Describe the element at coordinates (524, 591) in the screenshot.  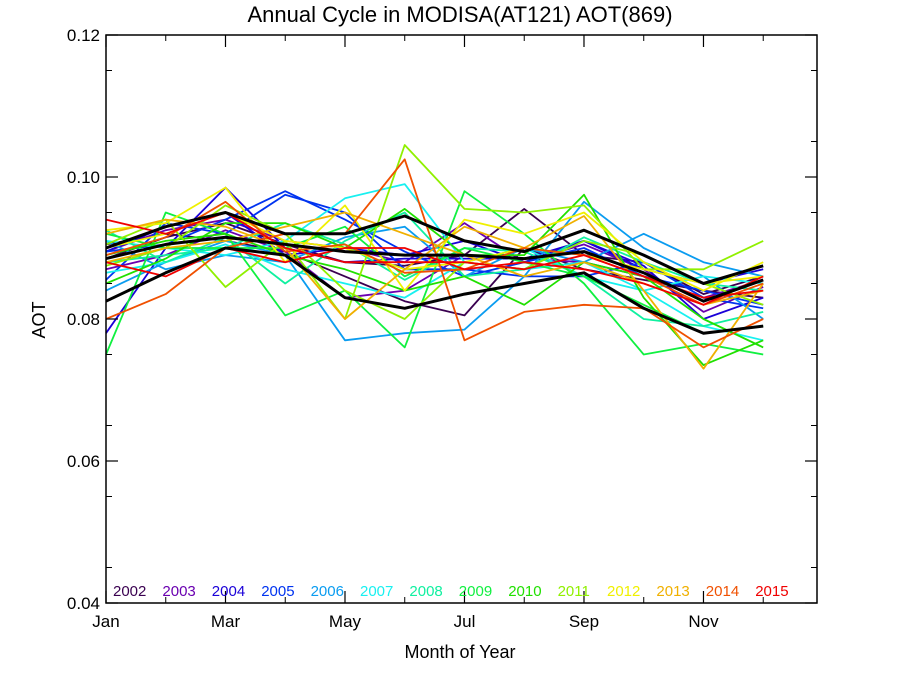
I see `legend-label-2010: 2010` at that location.